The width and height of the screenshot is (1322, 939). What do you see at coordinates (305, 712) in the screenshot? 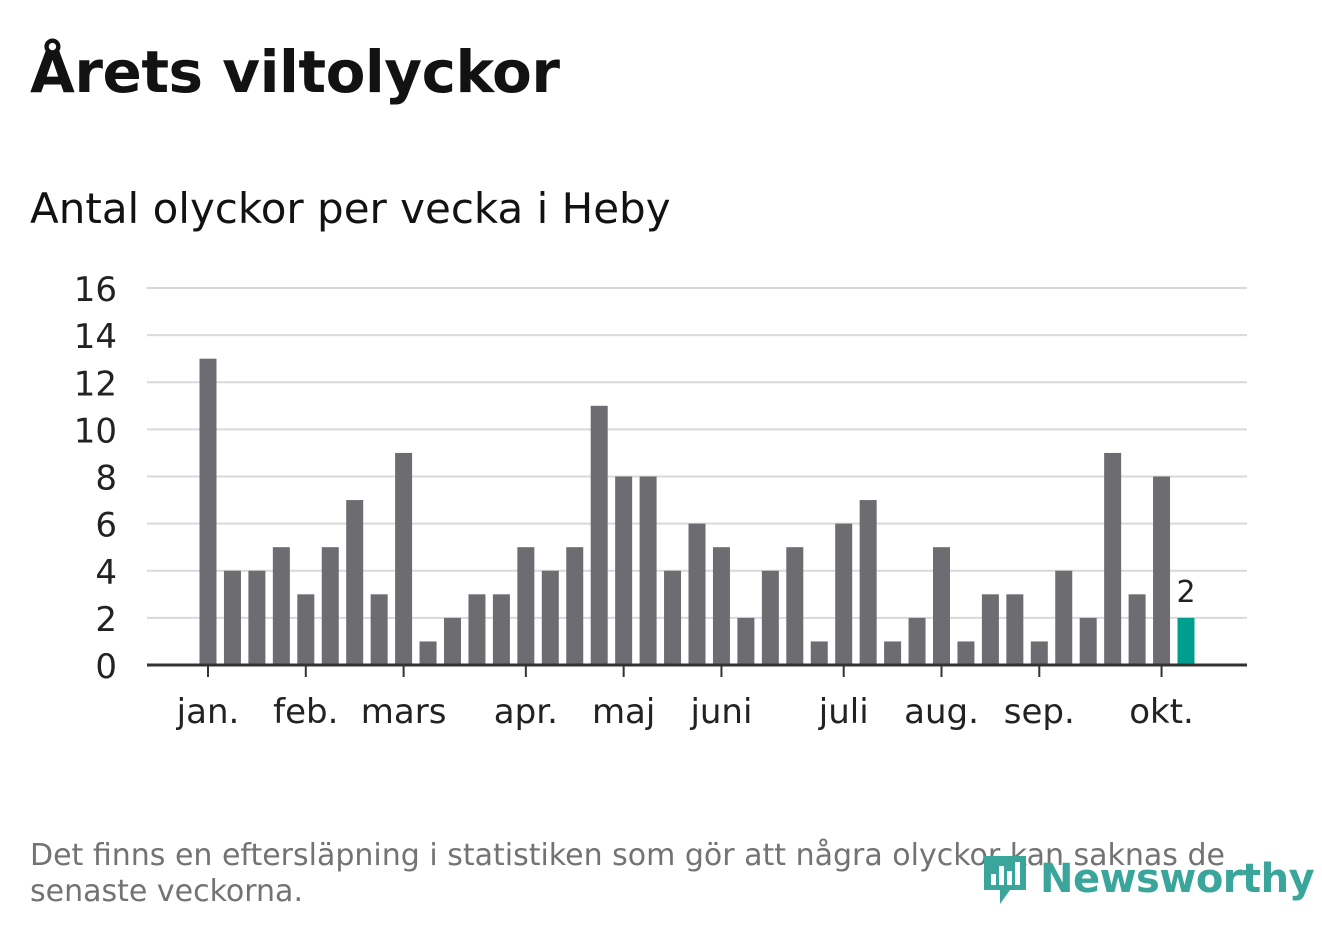
I see `x-tick-label: feb.` at bounding box center [305, 712].